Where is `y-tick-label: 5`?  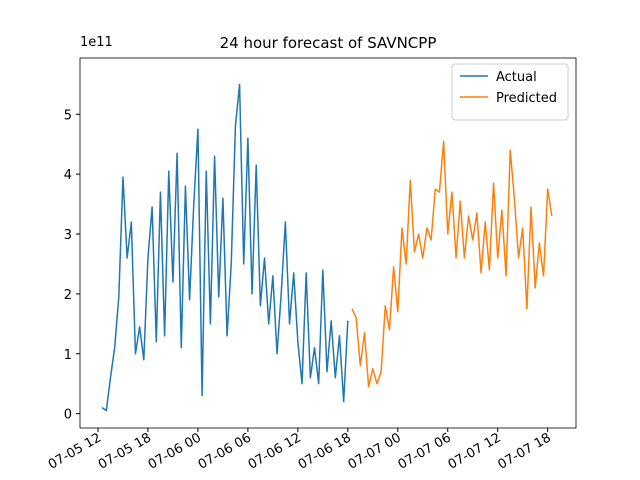
y-tick-label: 5 is located at coordinates (68, 115).